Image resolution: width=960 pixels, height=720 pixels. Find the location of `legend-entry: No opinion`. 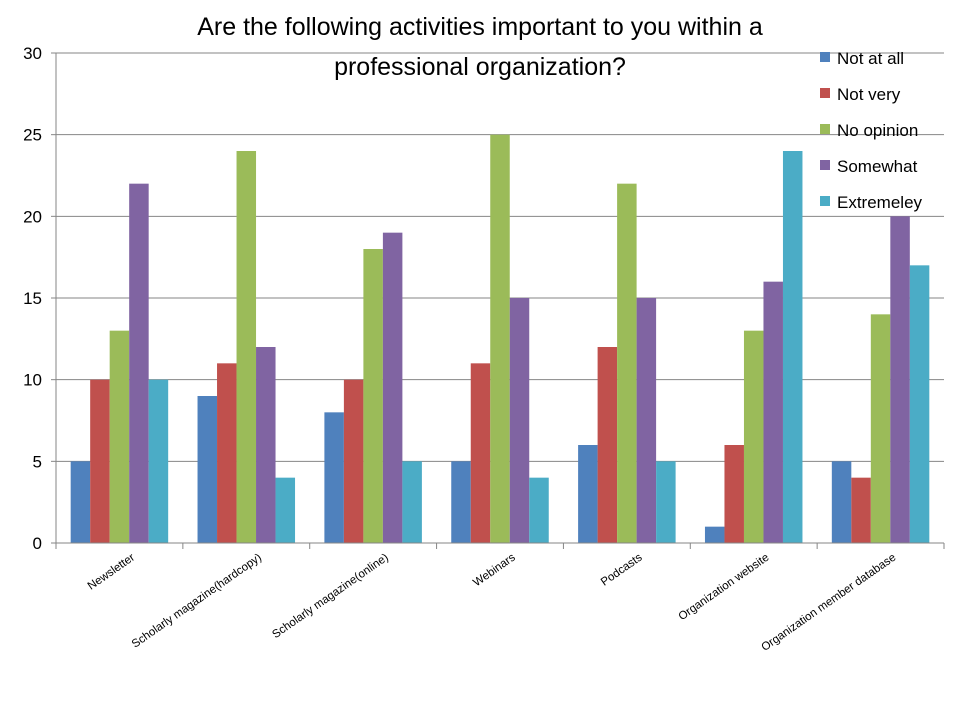

legend-entry: No opinion is located at coordinates (877, 130).